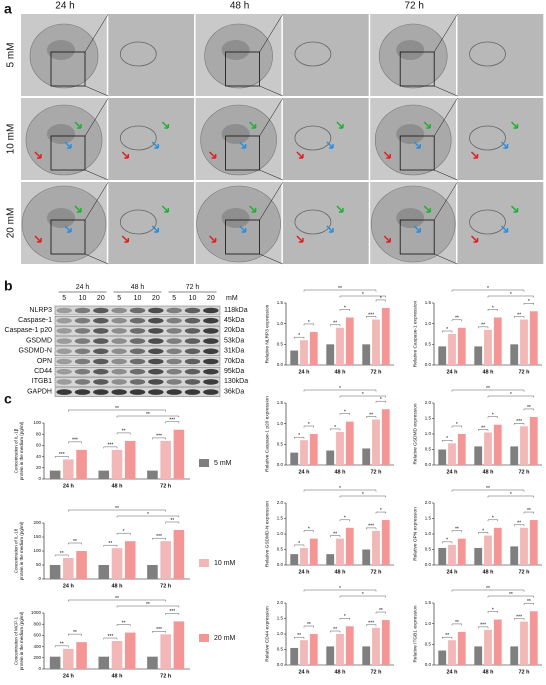 Image resolution: width=546 pixels, height=685 pixels. What do you see at coordinates (234, 320) in the screenshot?
I see `protein-size: 45kDa` at bounding box center [234, 320].